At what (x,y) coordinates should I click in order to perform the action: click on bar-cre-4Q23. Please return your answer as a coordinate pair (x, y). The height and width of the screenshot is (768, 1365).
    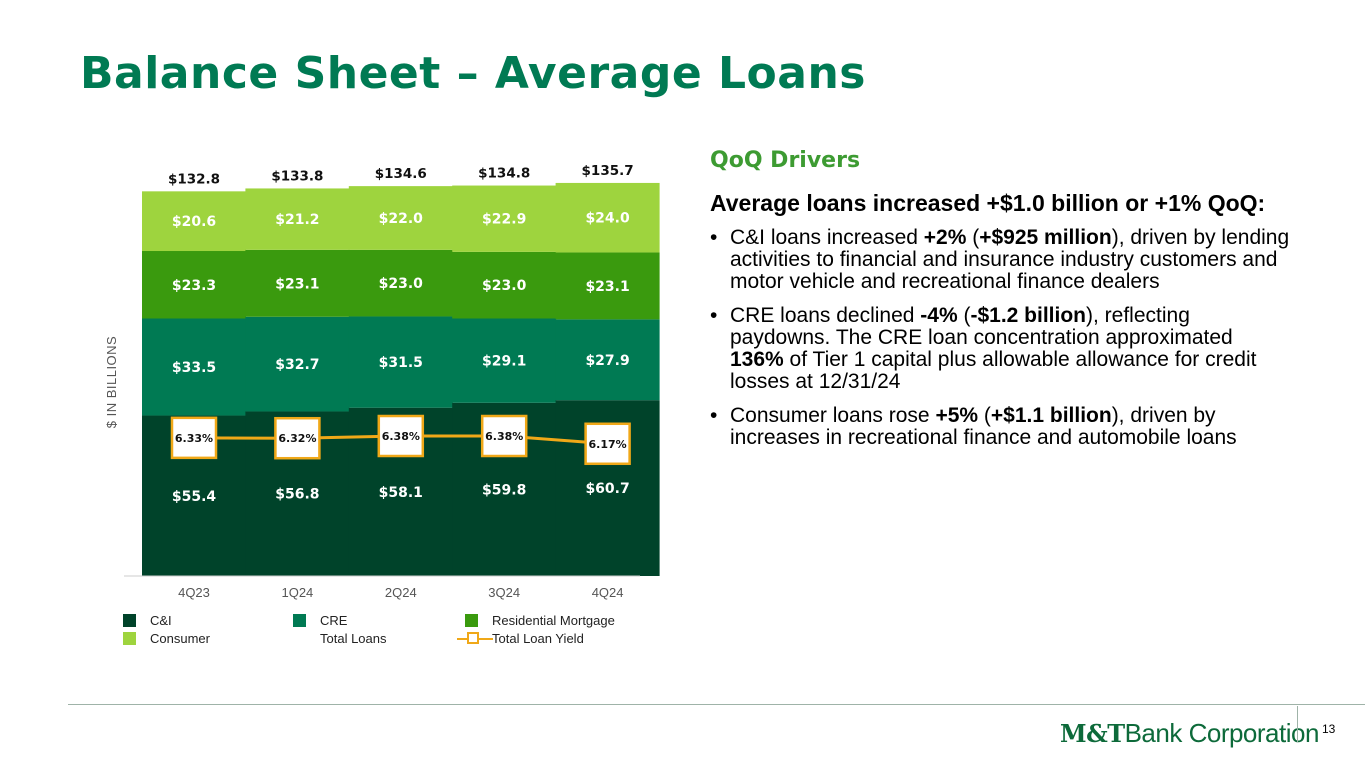
    Looking at the image, I should click on (194, 367).